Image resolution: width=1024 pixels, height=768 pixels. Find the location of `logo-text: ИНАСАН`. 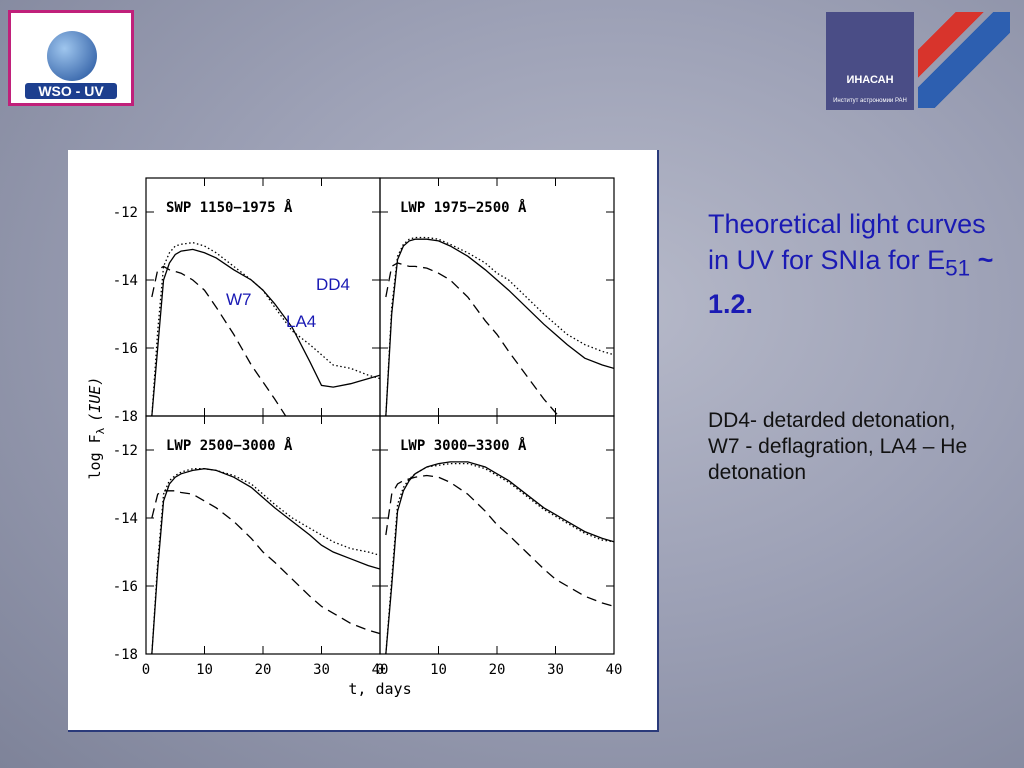

logo-text: ИНАСАН is located at coordinates (870, 80).